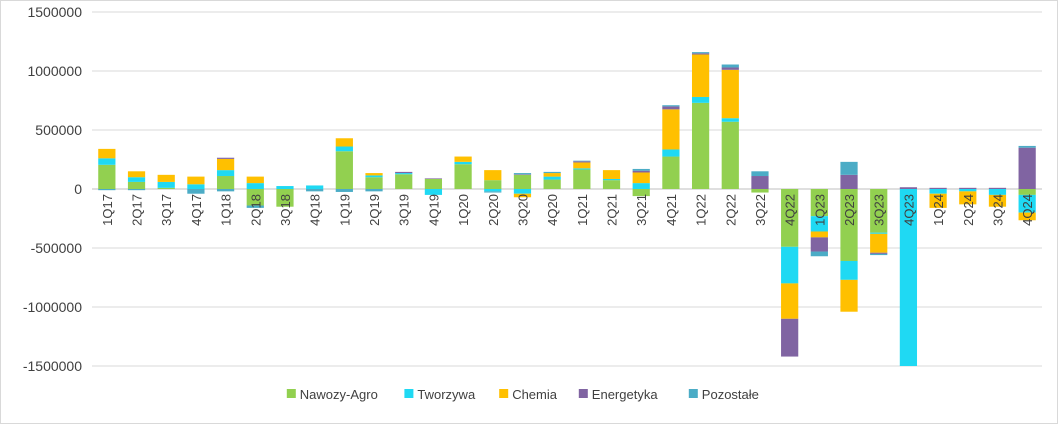  I want to click on x-tick-label: 4Q18, so click(315, 210).